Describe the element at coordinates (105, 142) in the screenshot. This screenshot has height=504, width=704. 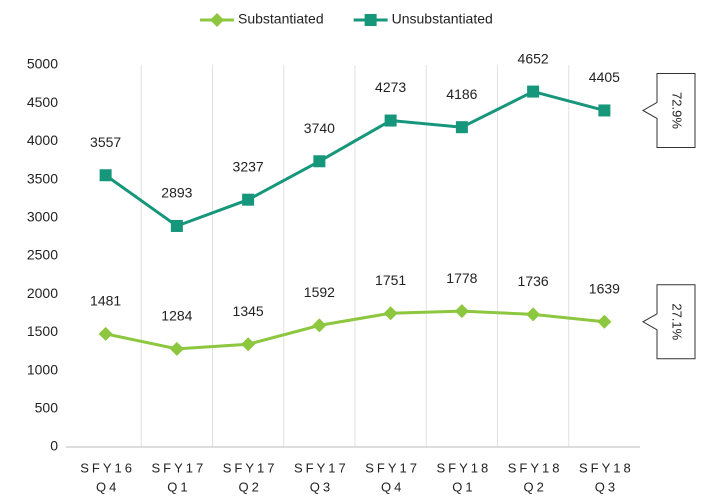
I see `data-label: 3557` at that location.